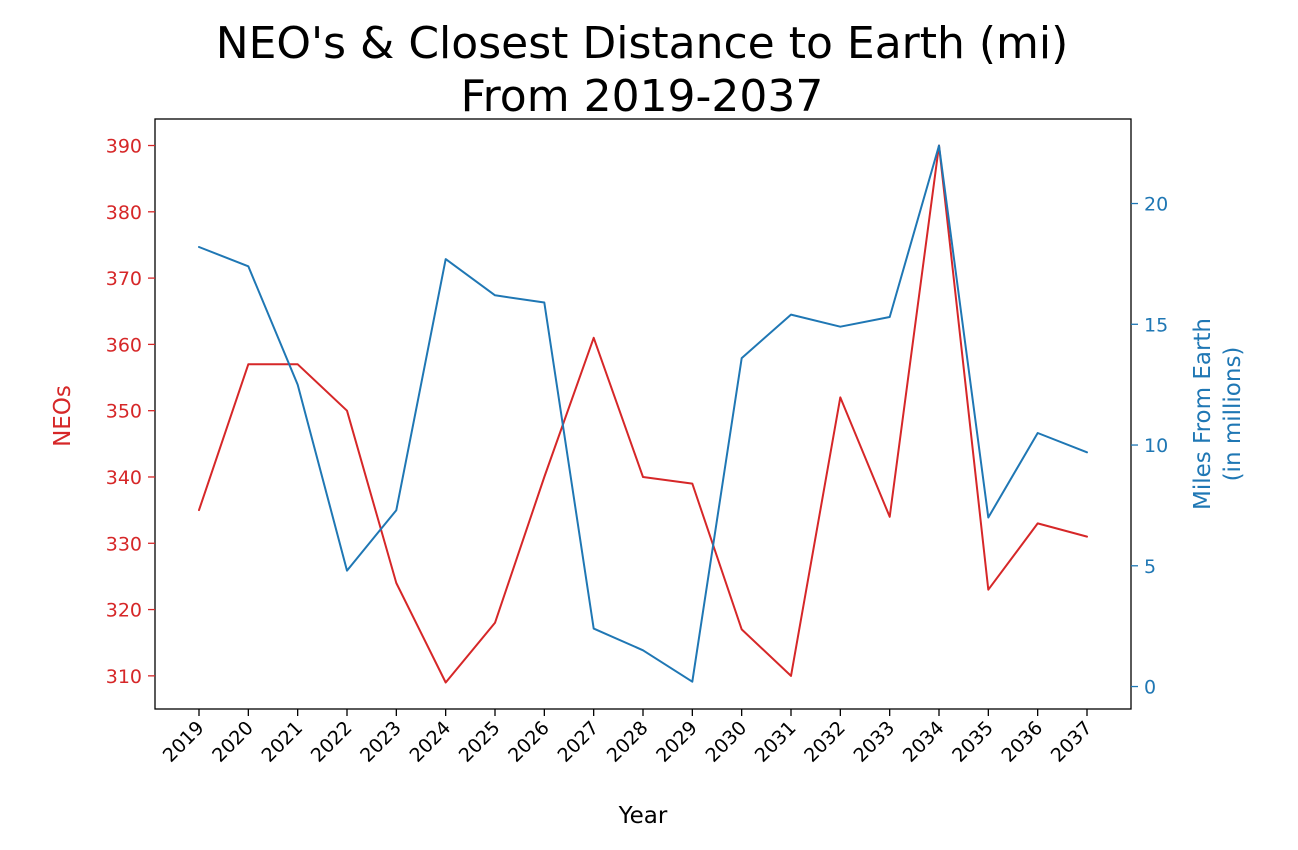  What do you see at coordinates (529, 742) in the screenshot?
I see `x-tick-label: 2026` at bounding box center [529, 742].